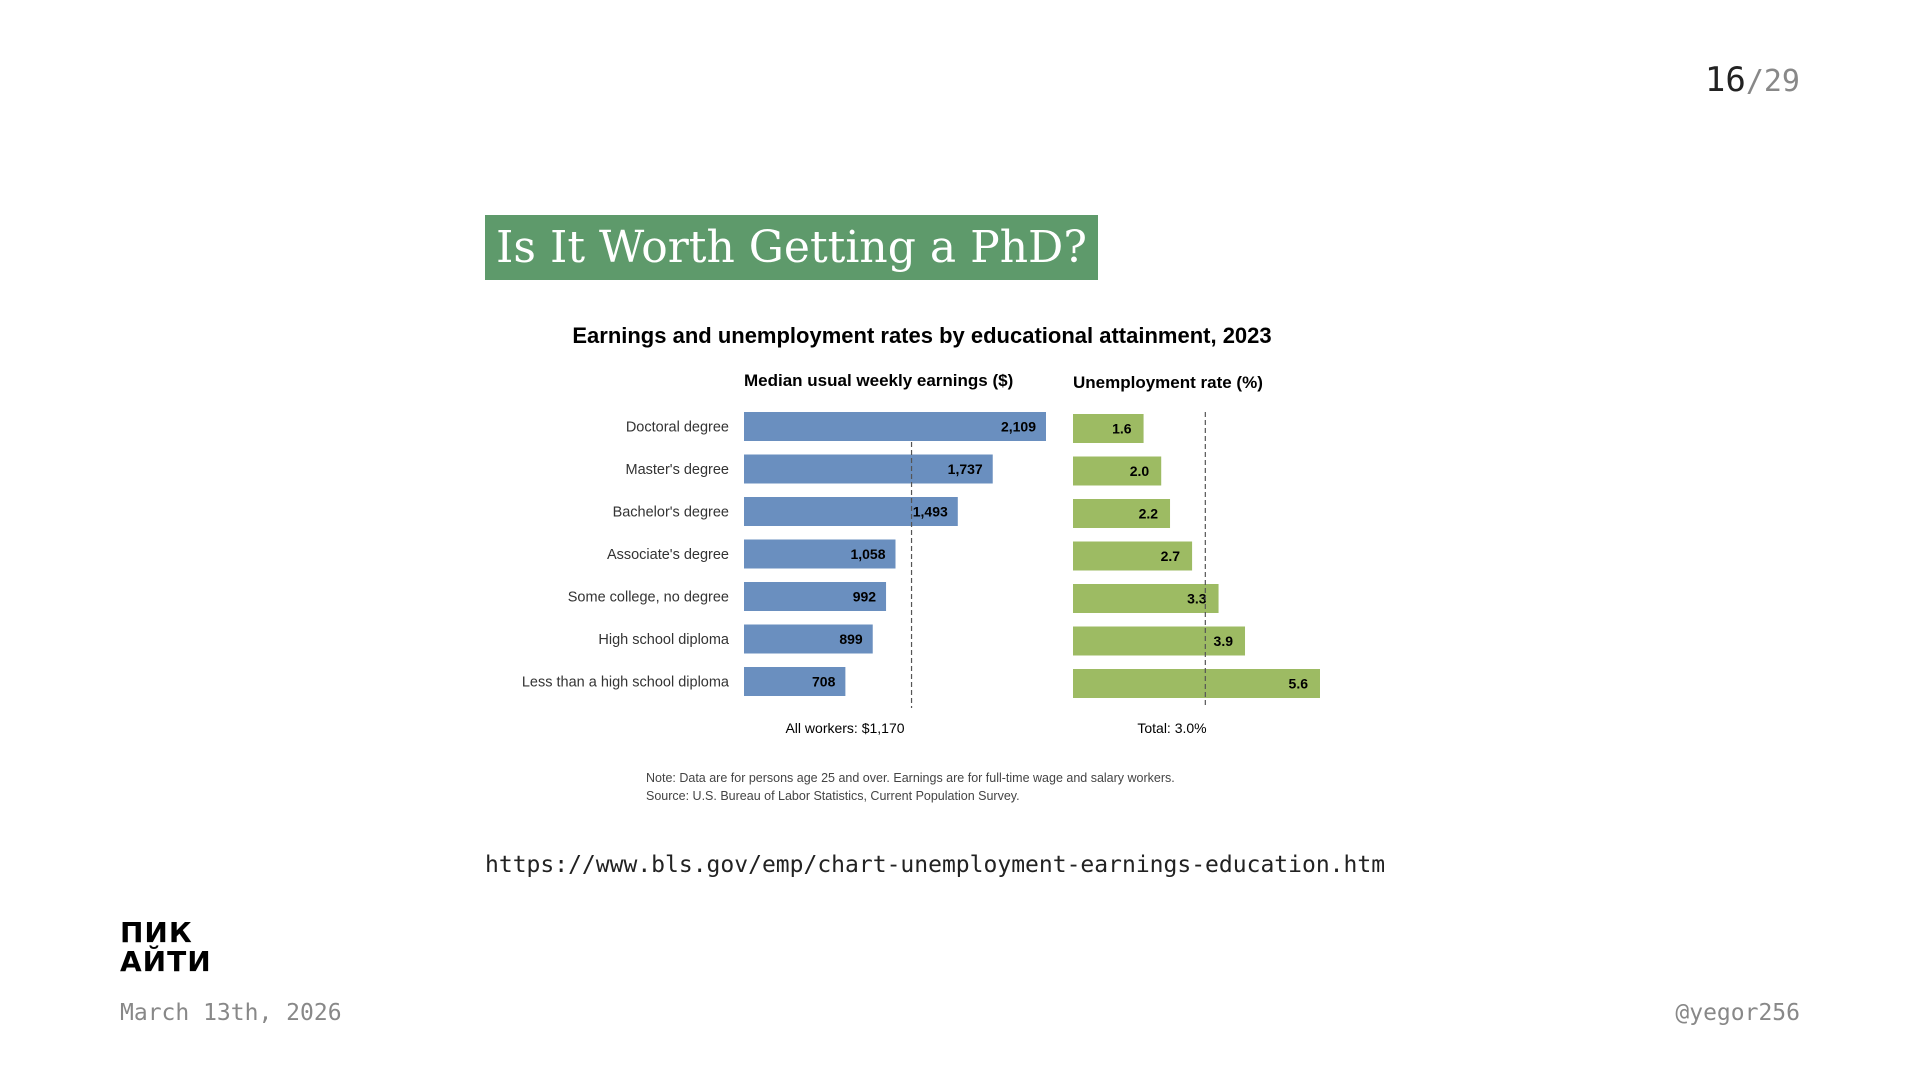 Image resolution: width=1920 pixels, height=1080 pixels. What do you see at coordinates (671, 513) in the screenshot?
I see `category-label: Bachelor's degree` at bounding box center [671, 513].